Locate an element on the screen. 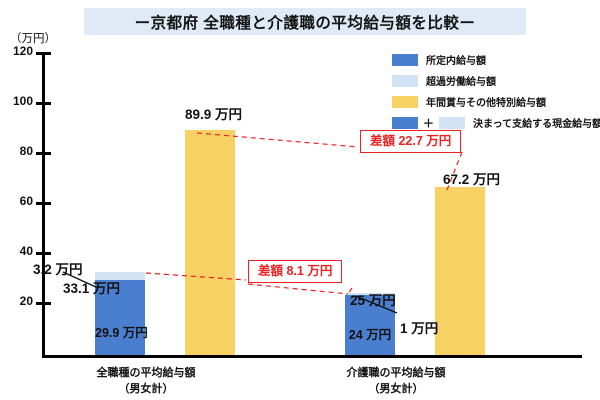 This screenshot has width=600, height=400. legend-swatch-yellow-icon is located at coordinates (405, 101).